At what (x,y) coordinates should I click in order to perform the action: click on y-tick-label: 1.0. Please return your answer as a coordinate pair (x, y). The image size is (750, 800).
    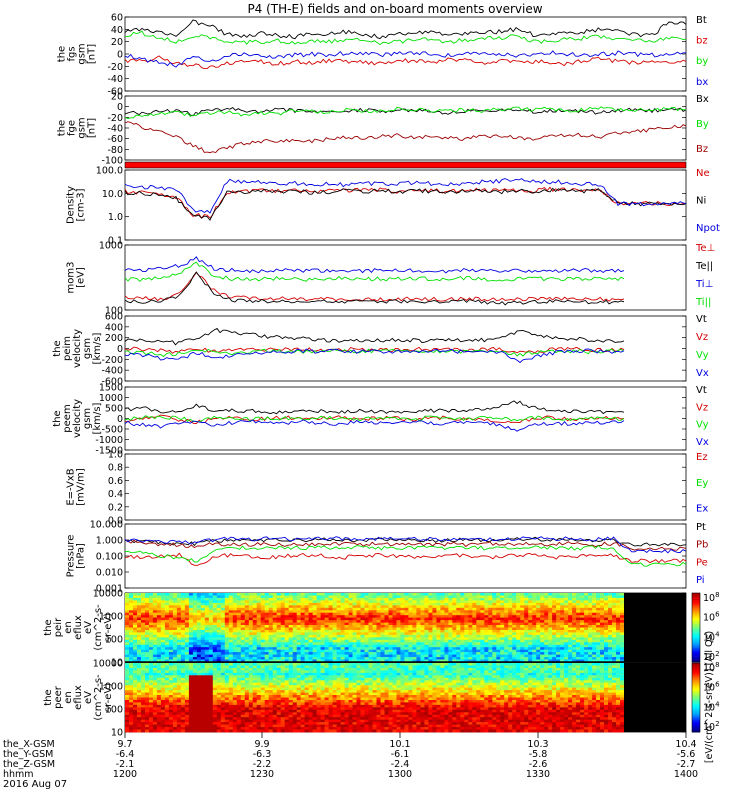
    Looking at the image, I should click on (115, 455).